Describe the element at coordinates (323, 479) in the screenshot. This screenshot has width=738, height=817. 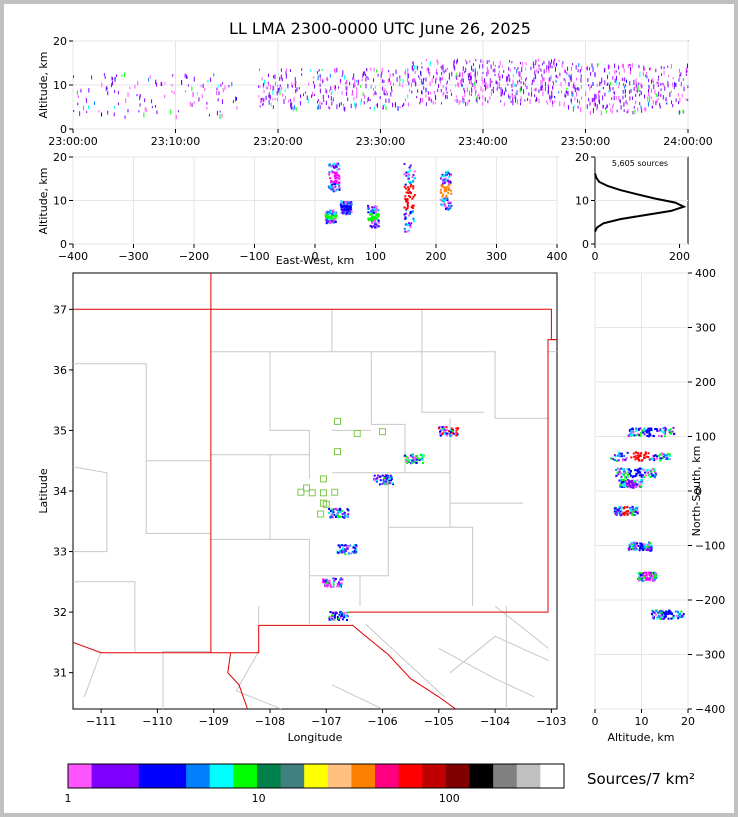
I see `lma-station-marker` at that location.